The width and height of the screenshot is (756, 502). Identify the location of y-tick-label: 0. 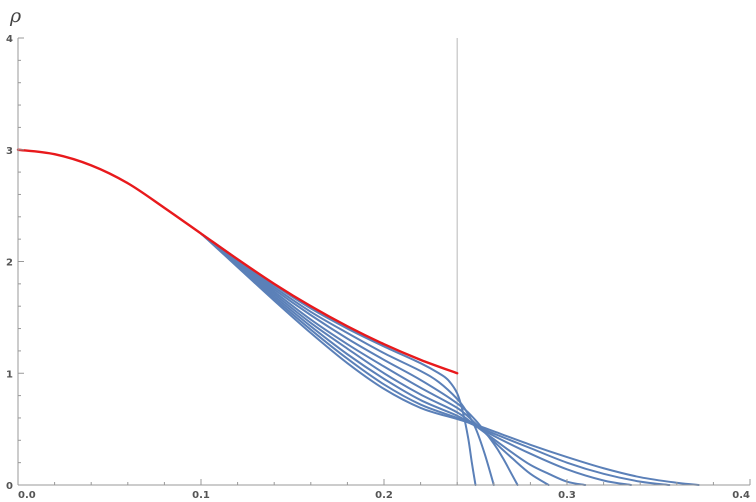
(9, 486).